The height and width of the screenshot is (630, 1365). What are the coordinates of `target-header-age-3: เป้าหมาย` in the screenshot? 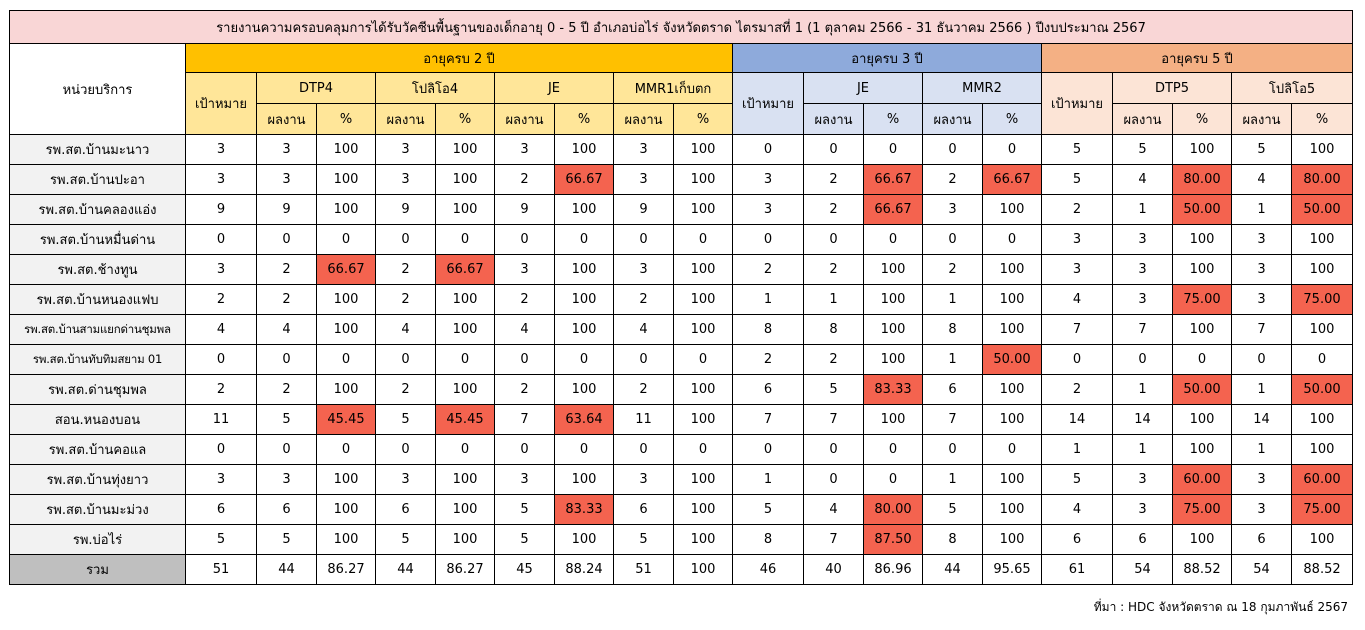 It's located at (768, 103).